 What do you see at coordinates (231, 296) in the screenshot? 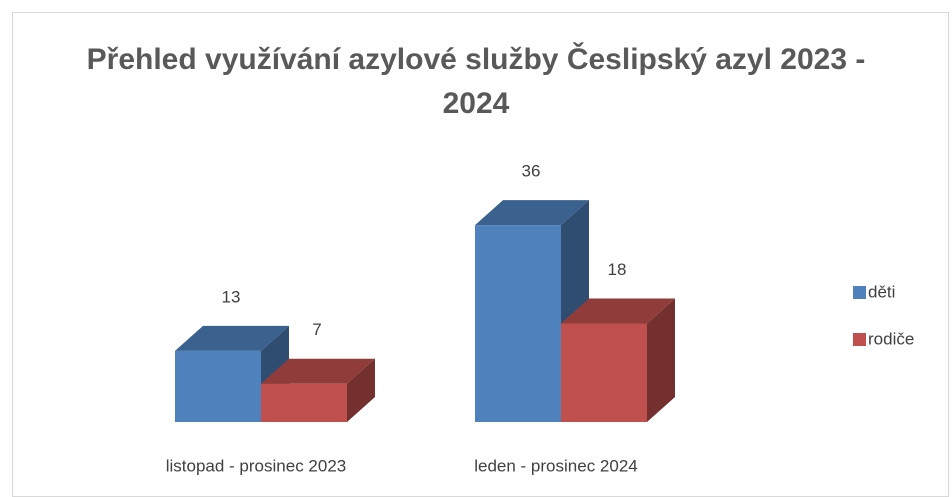
I see `data-label: 13` at bounding box center [231, 296].